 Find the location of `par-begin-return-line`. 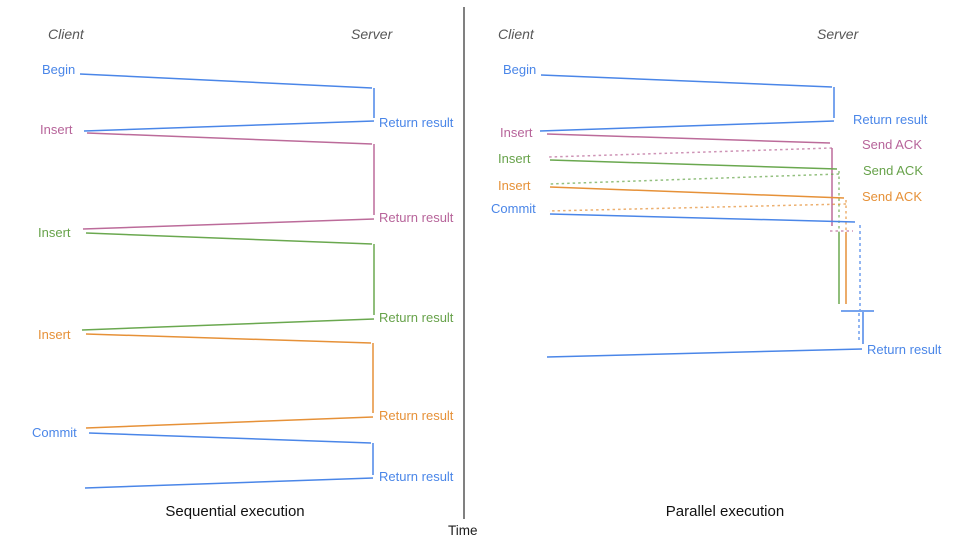

par-begin-return-line is located at coordinates (687, 126).